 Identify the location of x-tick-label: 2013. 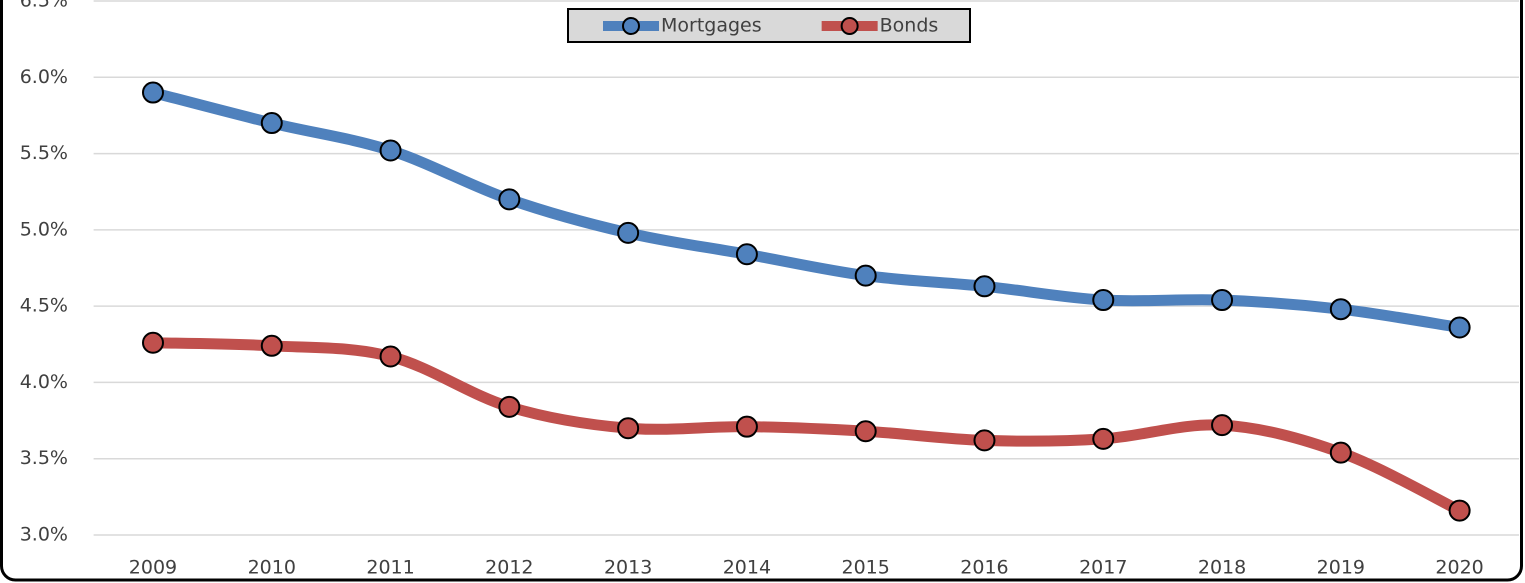
(628, 568).